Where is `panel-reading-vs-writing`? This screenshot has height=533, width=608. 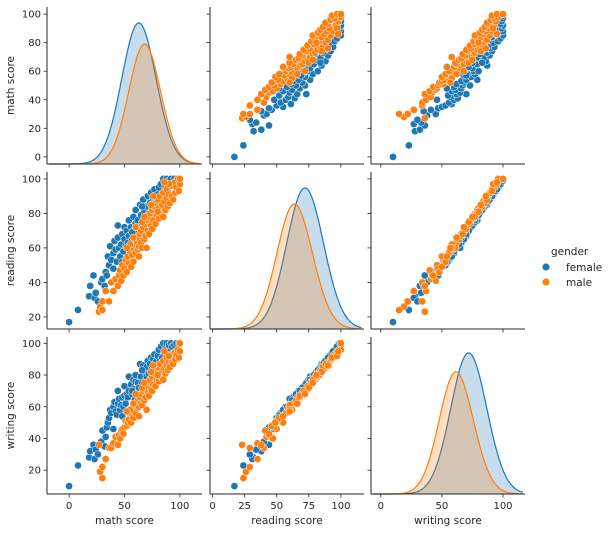 panel-reading-vs-writing is located at coordinates (446, 252).